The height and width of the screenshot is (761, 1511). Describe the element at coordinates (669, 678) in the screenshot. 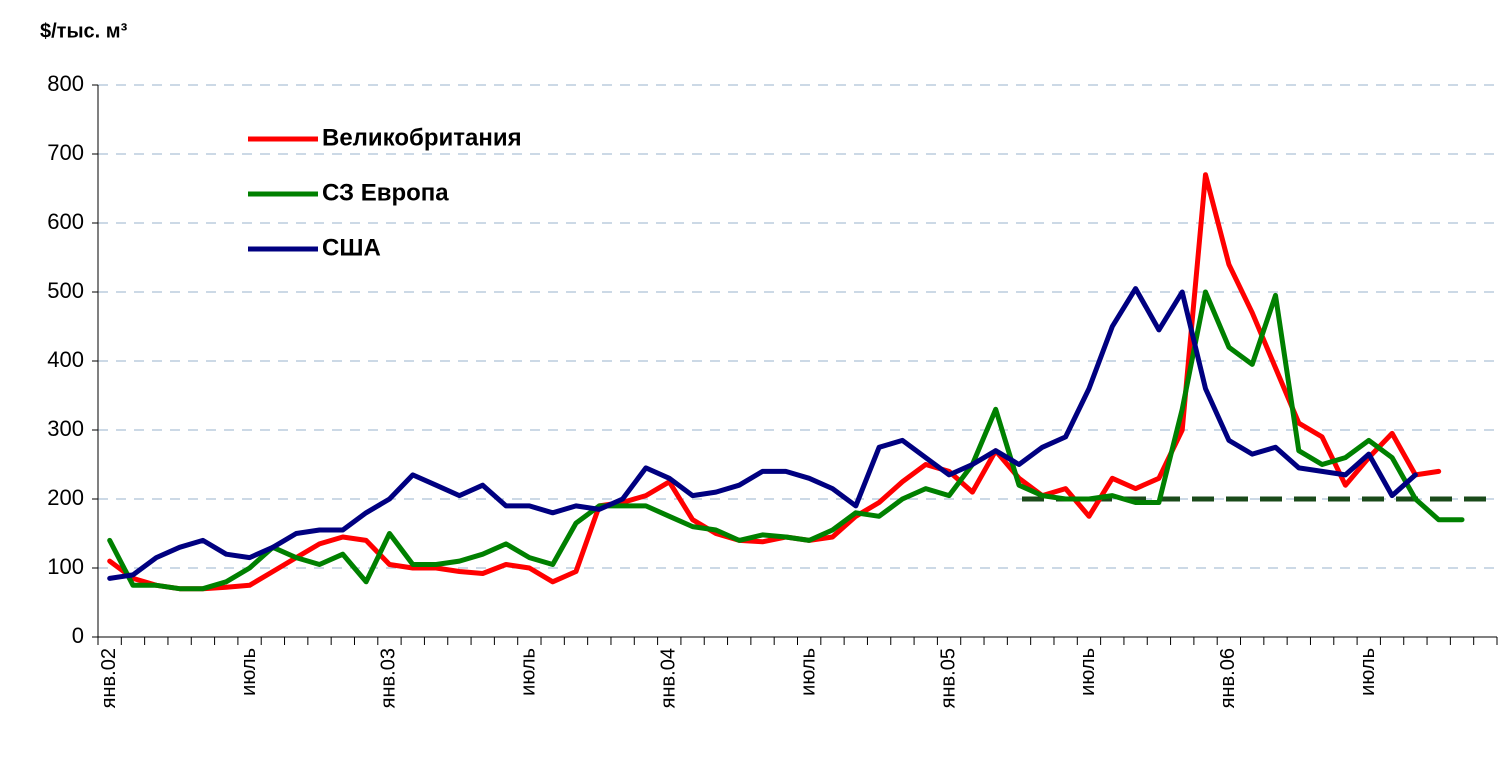

I see `x-tick-label: янв.04` at that location.